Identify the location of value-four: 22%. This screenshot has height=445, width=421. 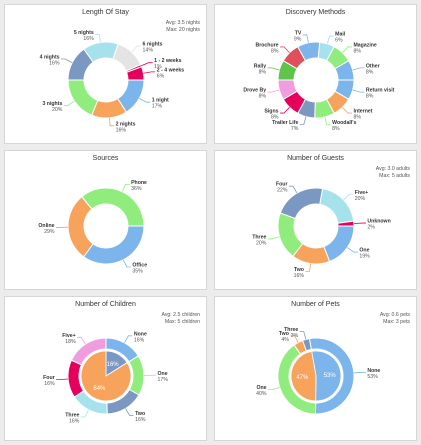
(282, 191).